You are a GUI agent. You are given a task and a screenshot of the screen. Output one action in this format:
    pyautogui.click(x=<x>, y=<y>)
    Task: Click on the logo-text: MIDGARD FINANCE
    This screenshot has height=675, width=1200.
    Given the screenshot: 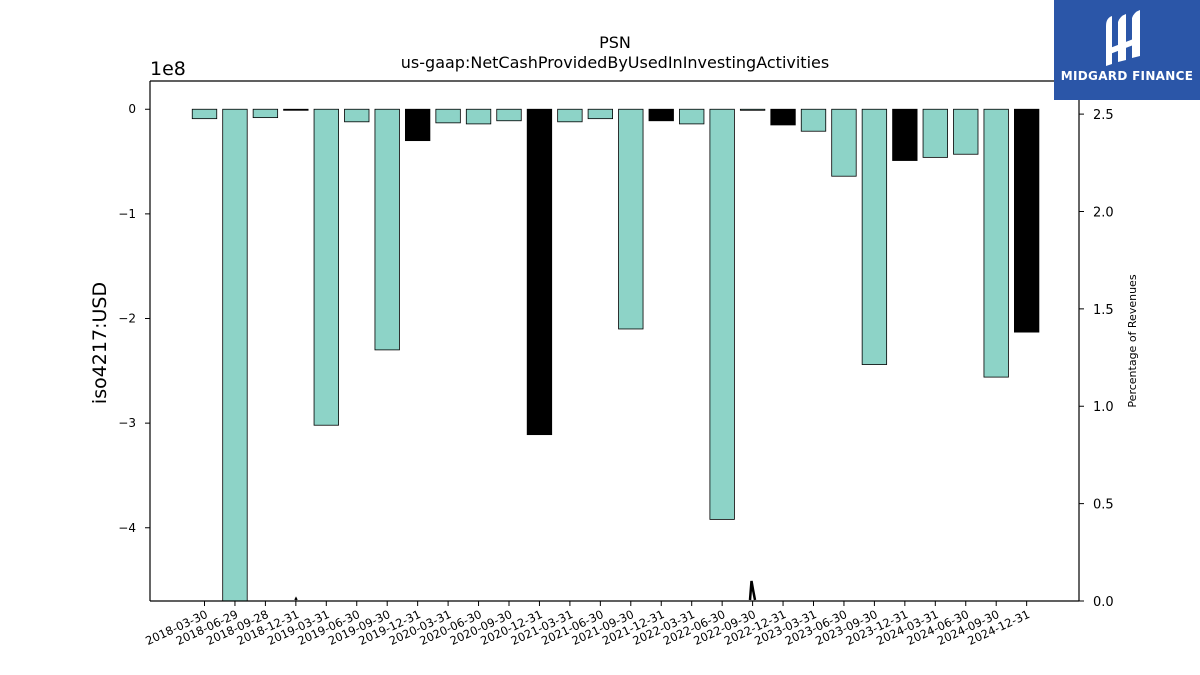 What is the action you would take?
    pyautogui.click(x=1127, y=76)
    